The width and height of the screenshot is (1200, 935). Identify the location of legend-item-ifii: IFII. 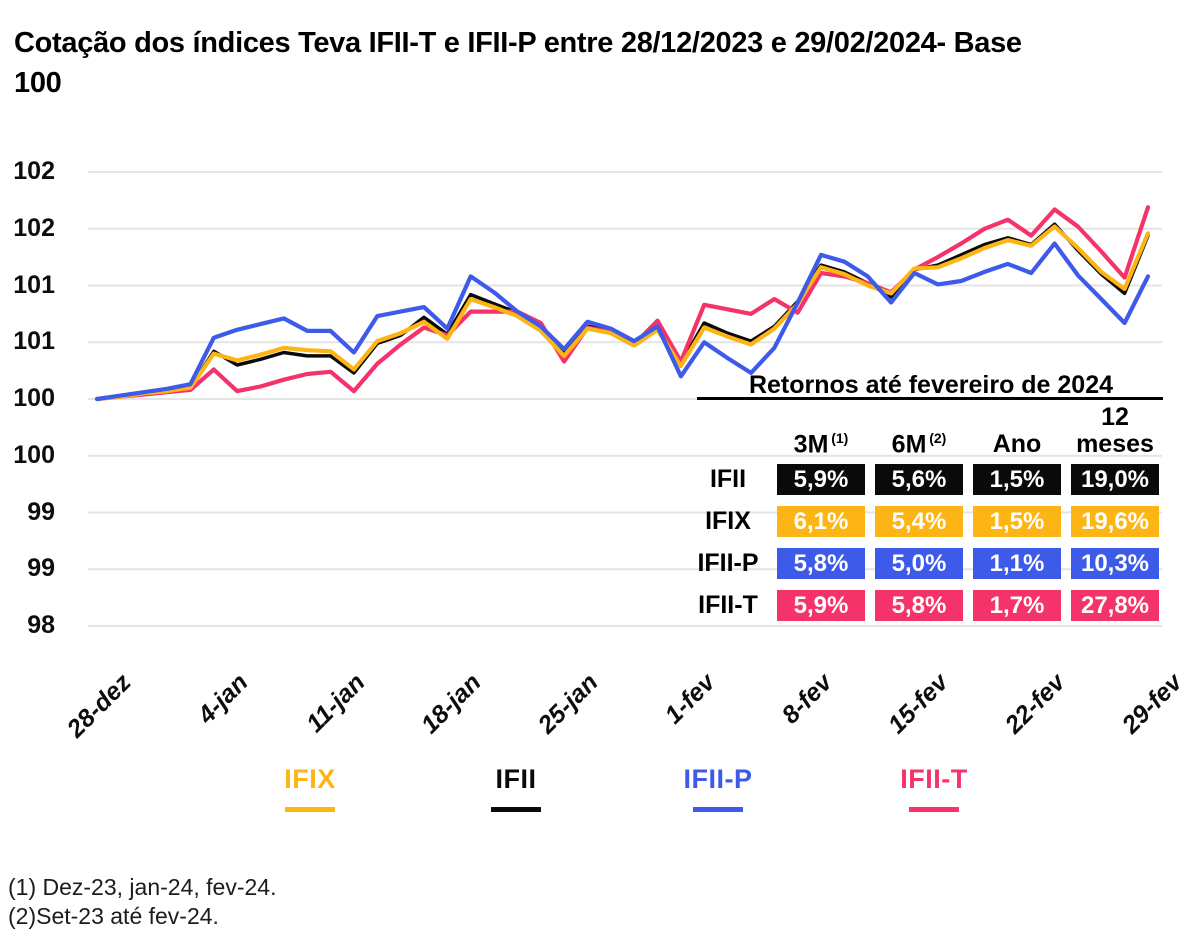
(516, 788).